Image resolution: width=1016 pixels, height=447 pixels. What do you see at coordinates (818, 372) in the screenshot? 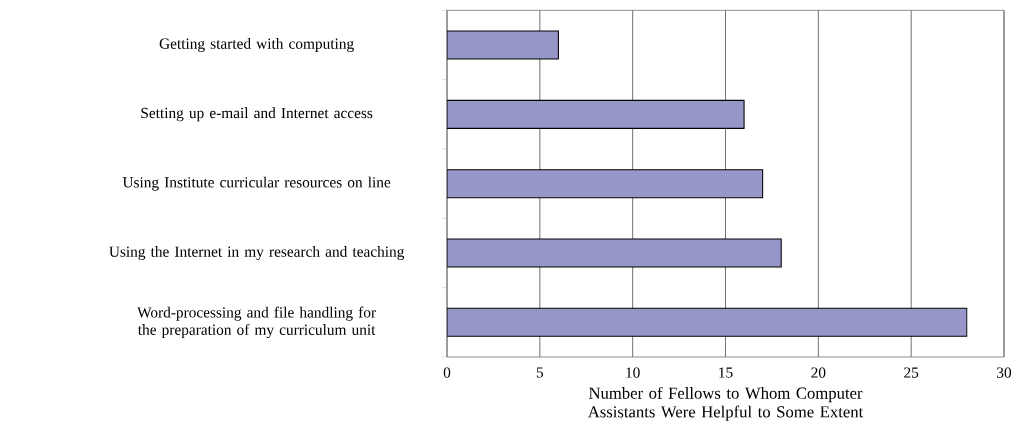
I see `x-tick-label: 20` at bounding box center [818, 372].